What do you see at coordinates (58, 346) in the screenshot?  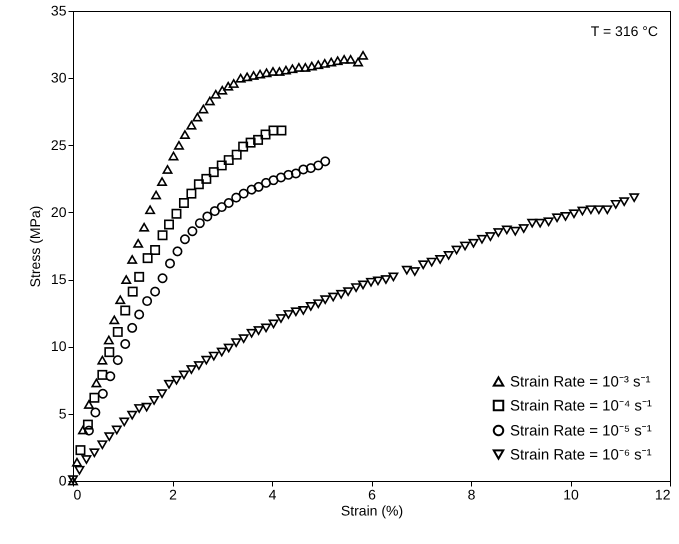 I see `y-tick-label: 10` at bounding box center [58, 346].